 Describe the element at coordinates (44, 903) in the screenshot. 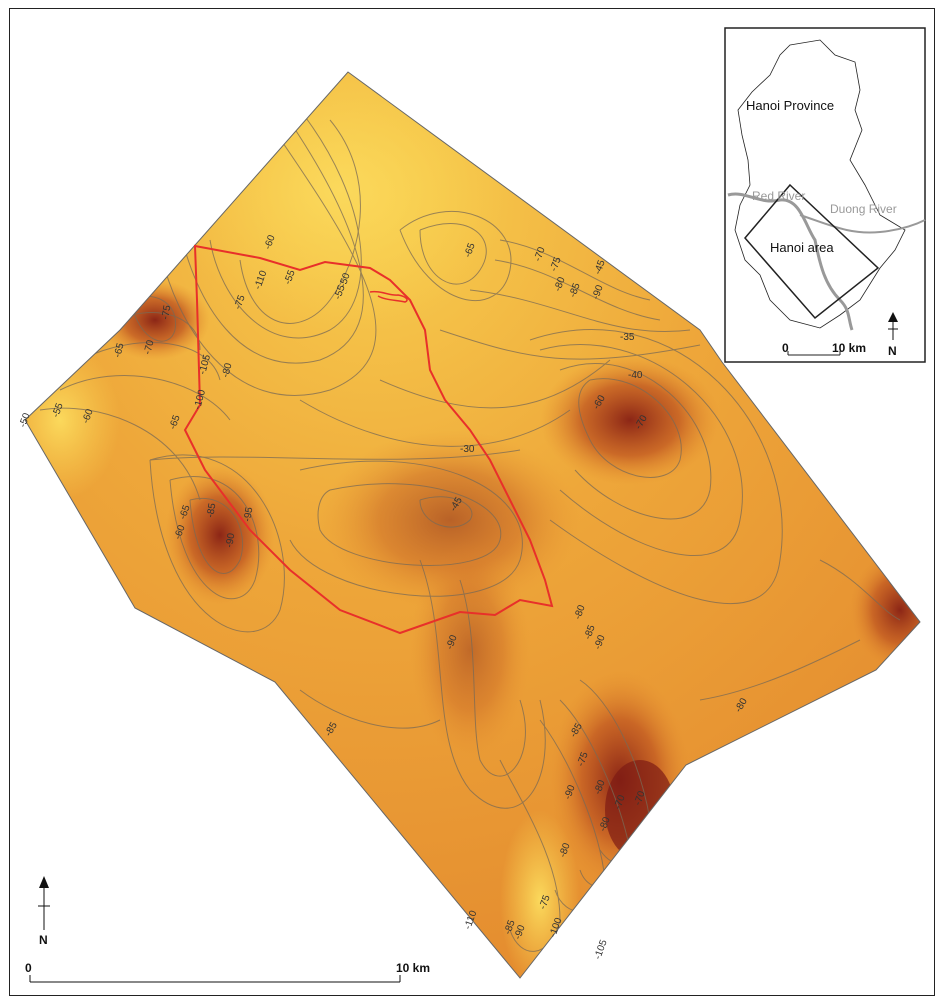

I see `north-arrow-icon` at that location.